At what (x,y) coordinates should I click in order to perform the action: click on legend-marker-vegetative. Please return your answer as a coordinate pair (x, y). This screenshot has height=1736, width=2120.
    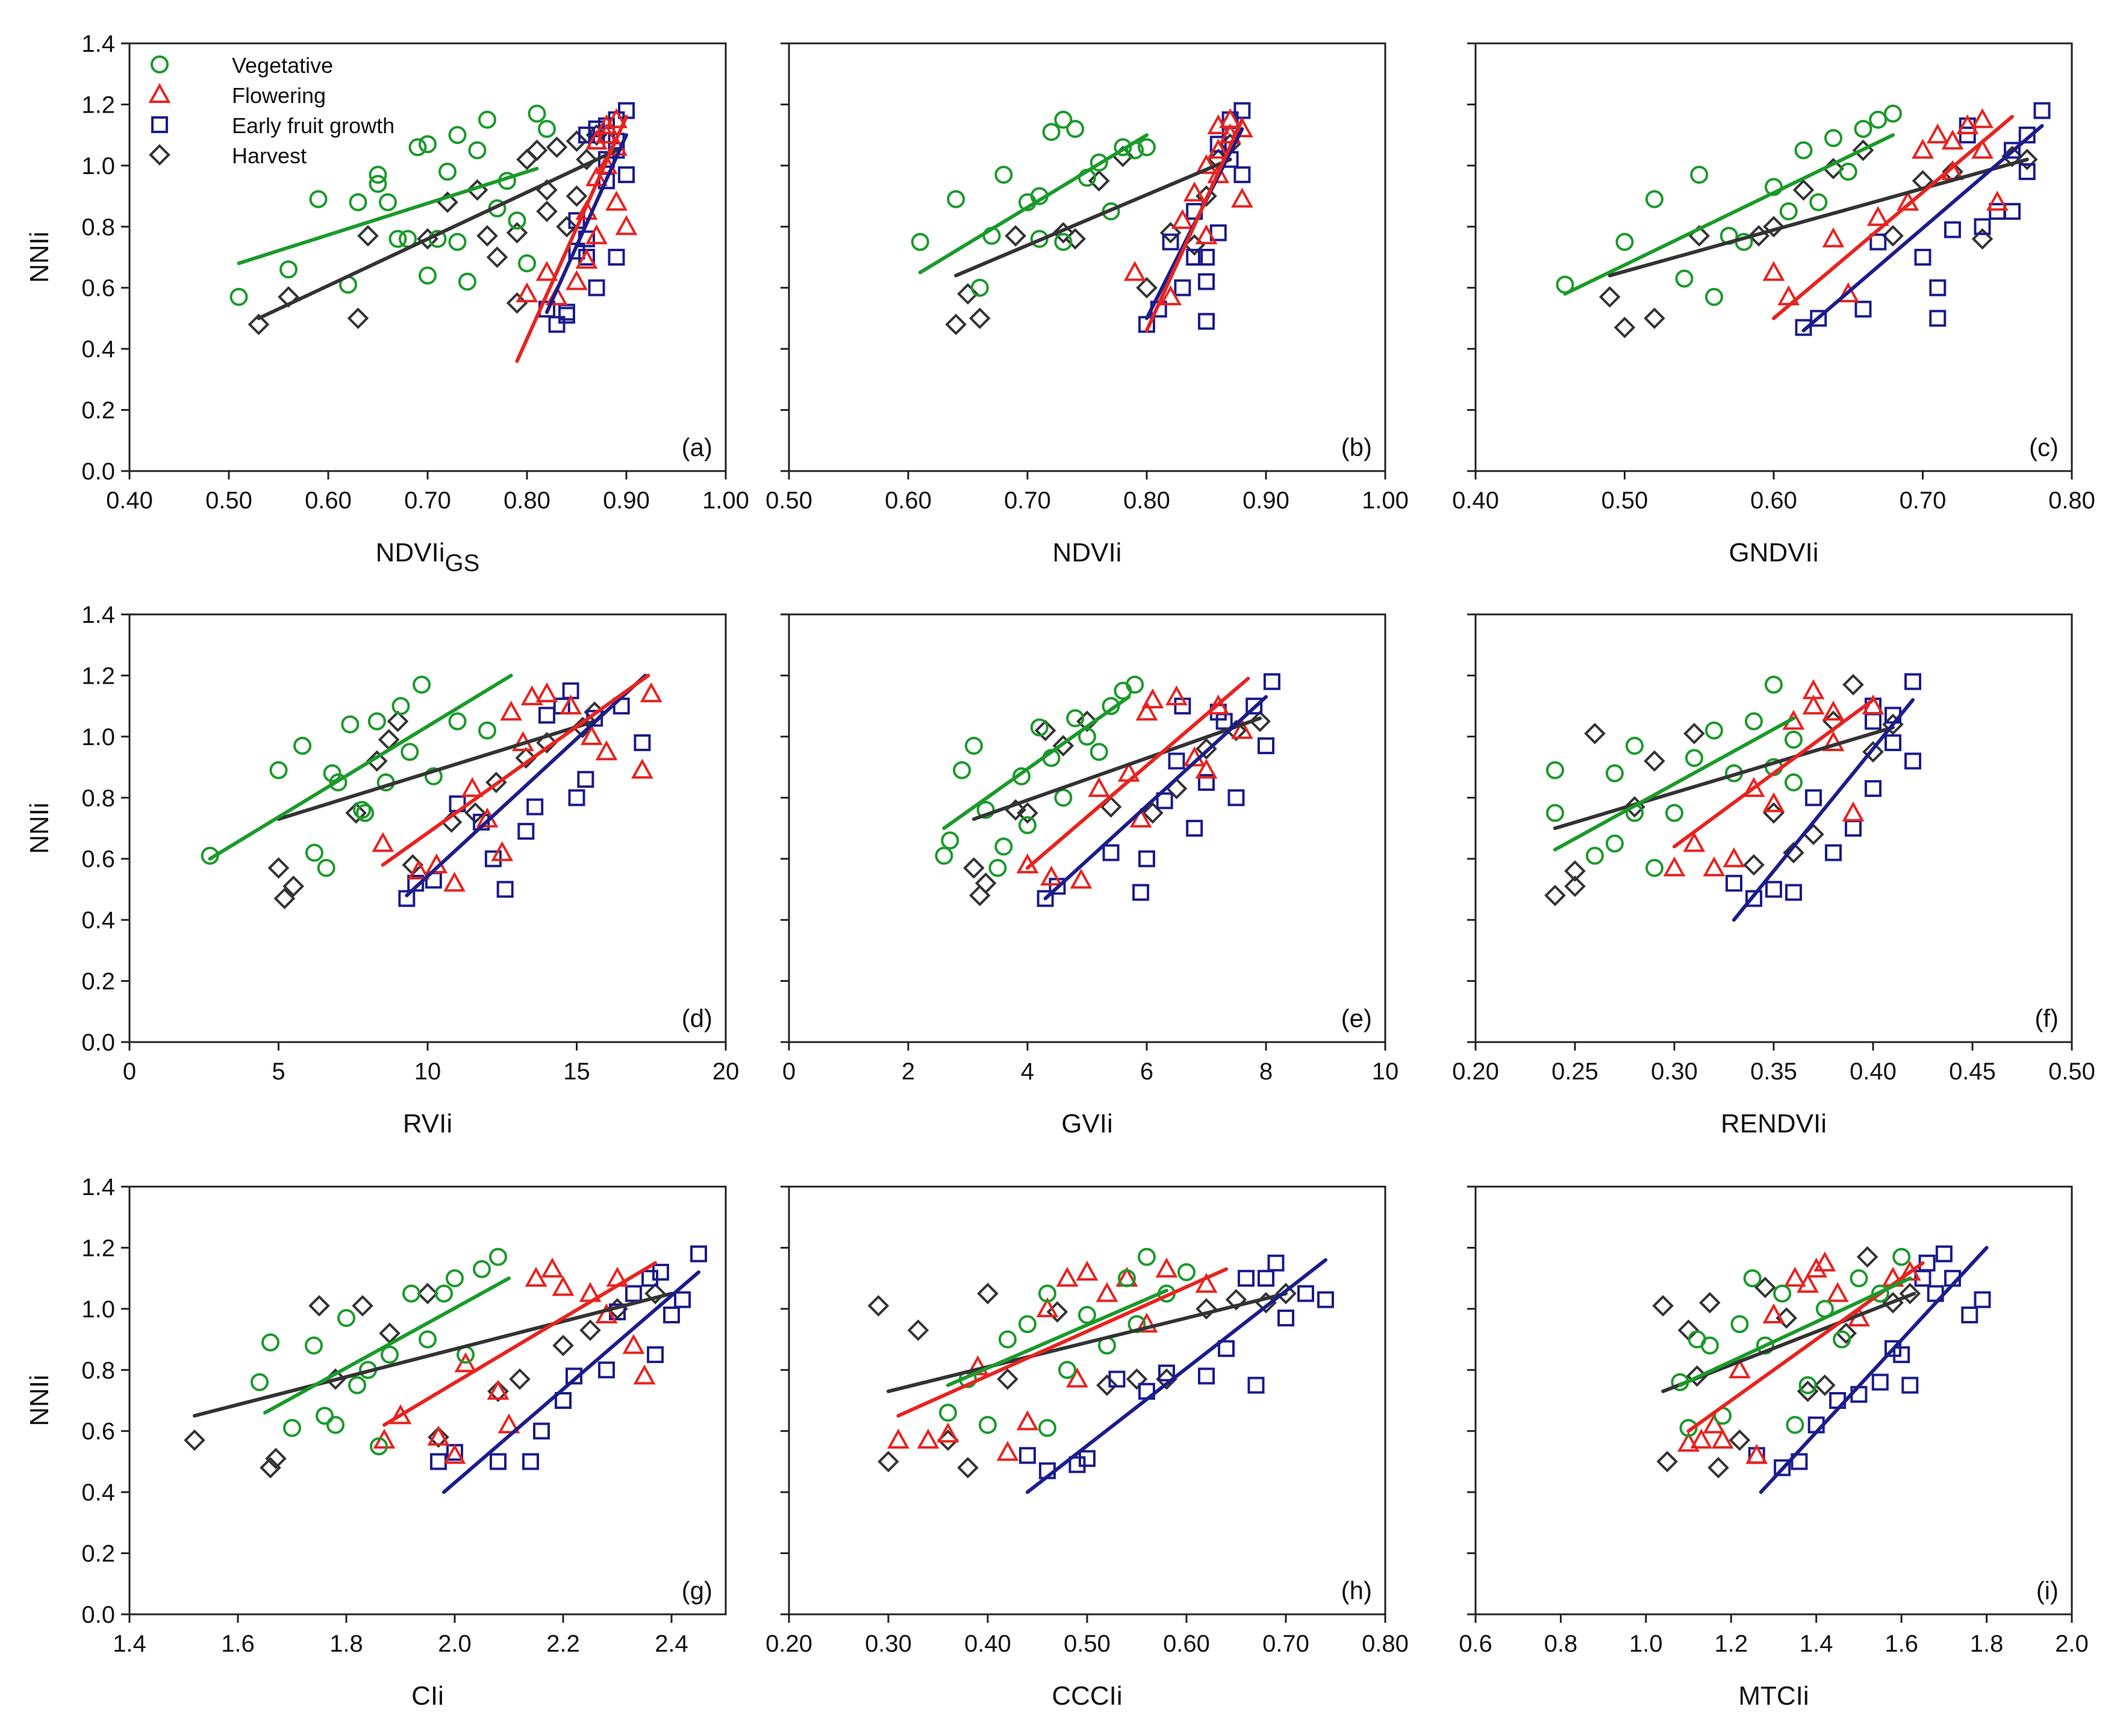
    Looking at the image, I should click on (160, 64).